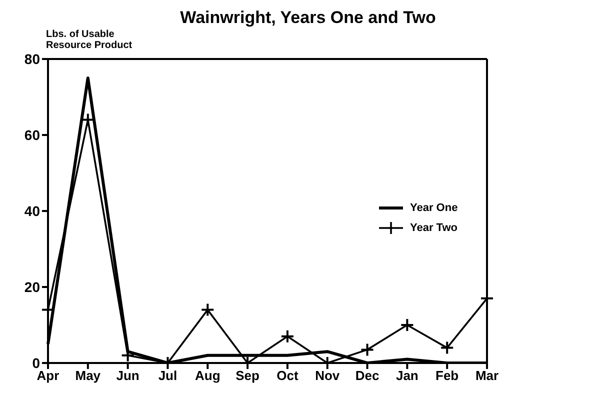  Describe the element at coordinates (487, 376) in the screenshot. I see `x-tick-label: Mar` at that location.